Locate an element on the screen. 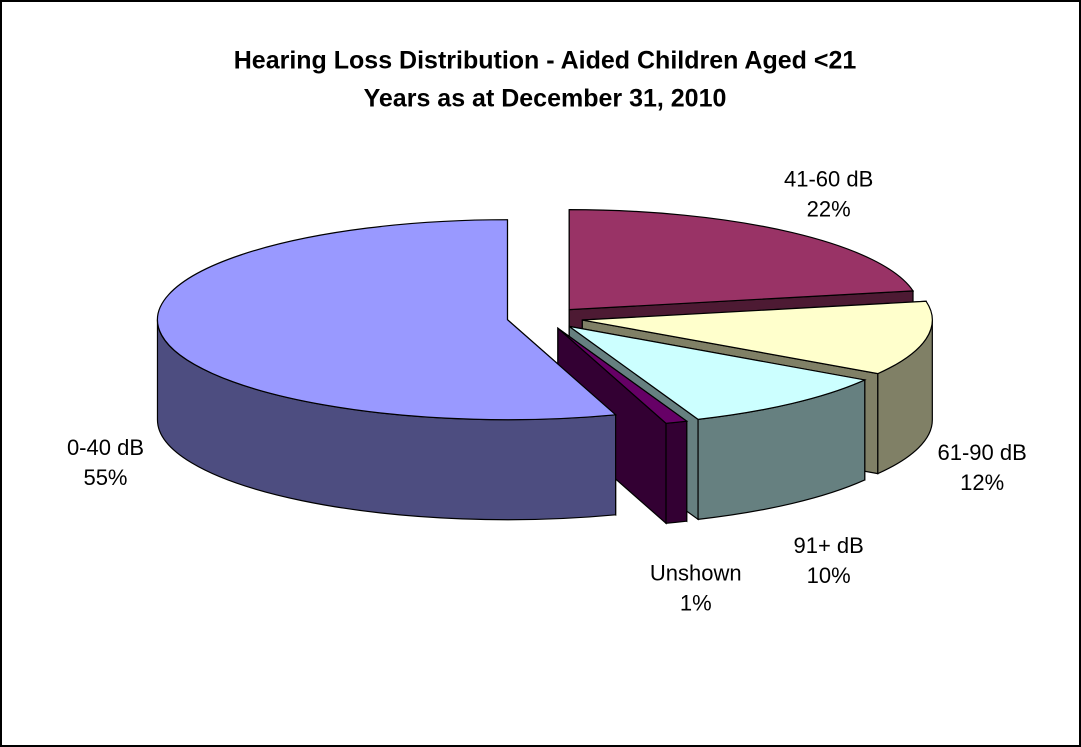  slice-label: Unshown is located at coordinates (696, 572).